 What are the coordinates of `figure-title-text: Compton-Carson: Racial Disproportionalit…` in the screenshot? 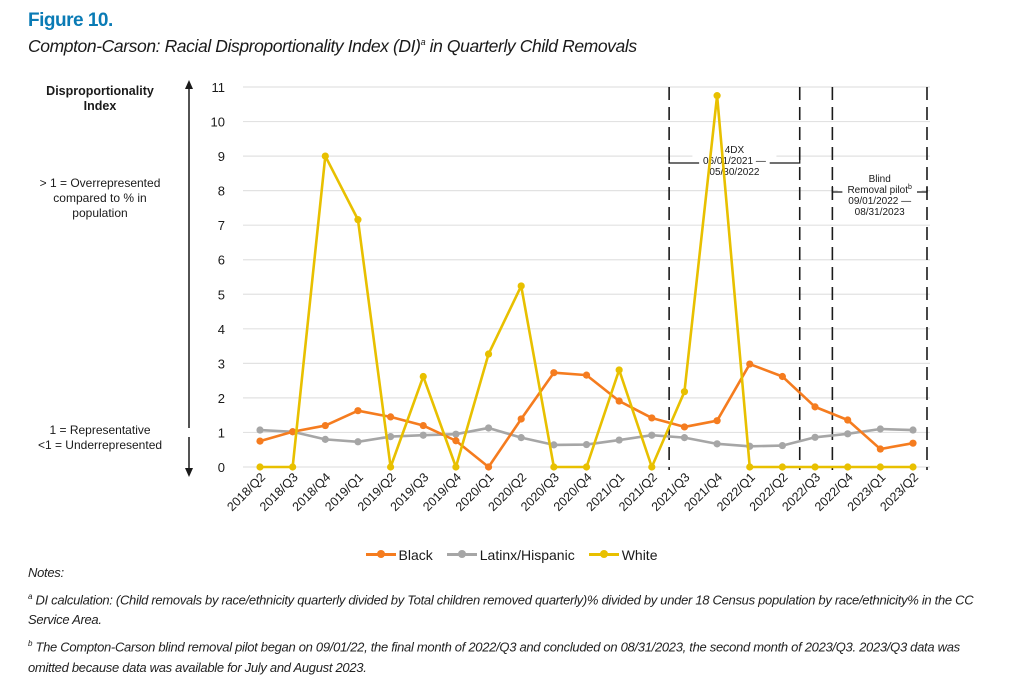 It's located at (224, 46).